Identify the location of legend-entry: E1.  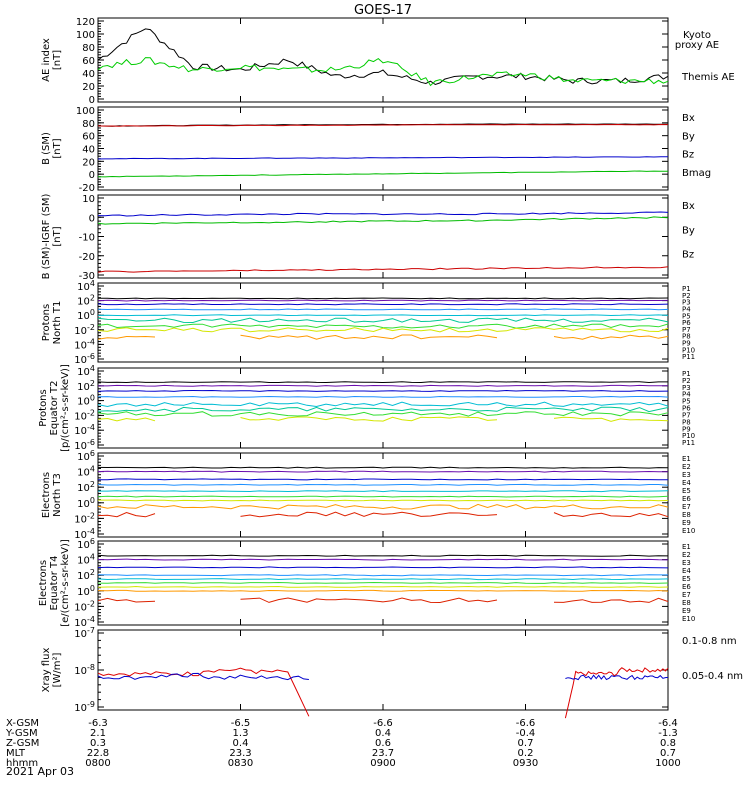
(686, 459).